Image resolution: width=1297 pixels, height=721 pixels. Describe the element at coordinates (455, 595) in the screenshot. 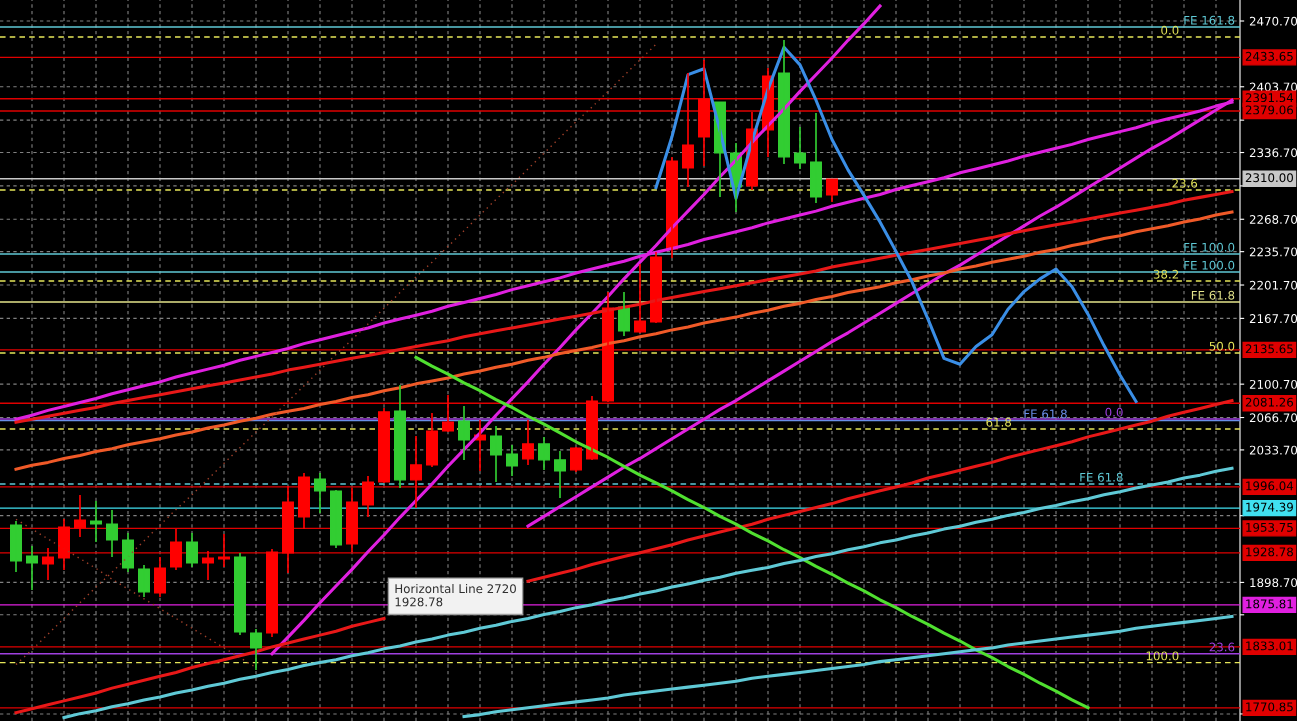

I see `annotation: Horizontal Line 2720 1928.78` at that location.